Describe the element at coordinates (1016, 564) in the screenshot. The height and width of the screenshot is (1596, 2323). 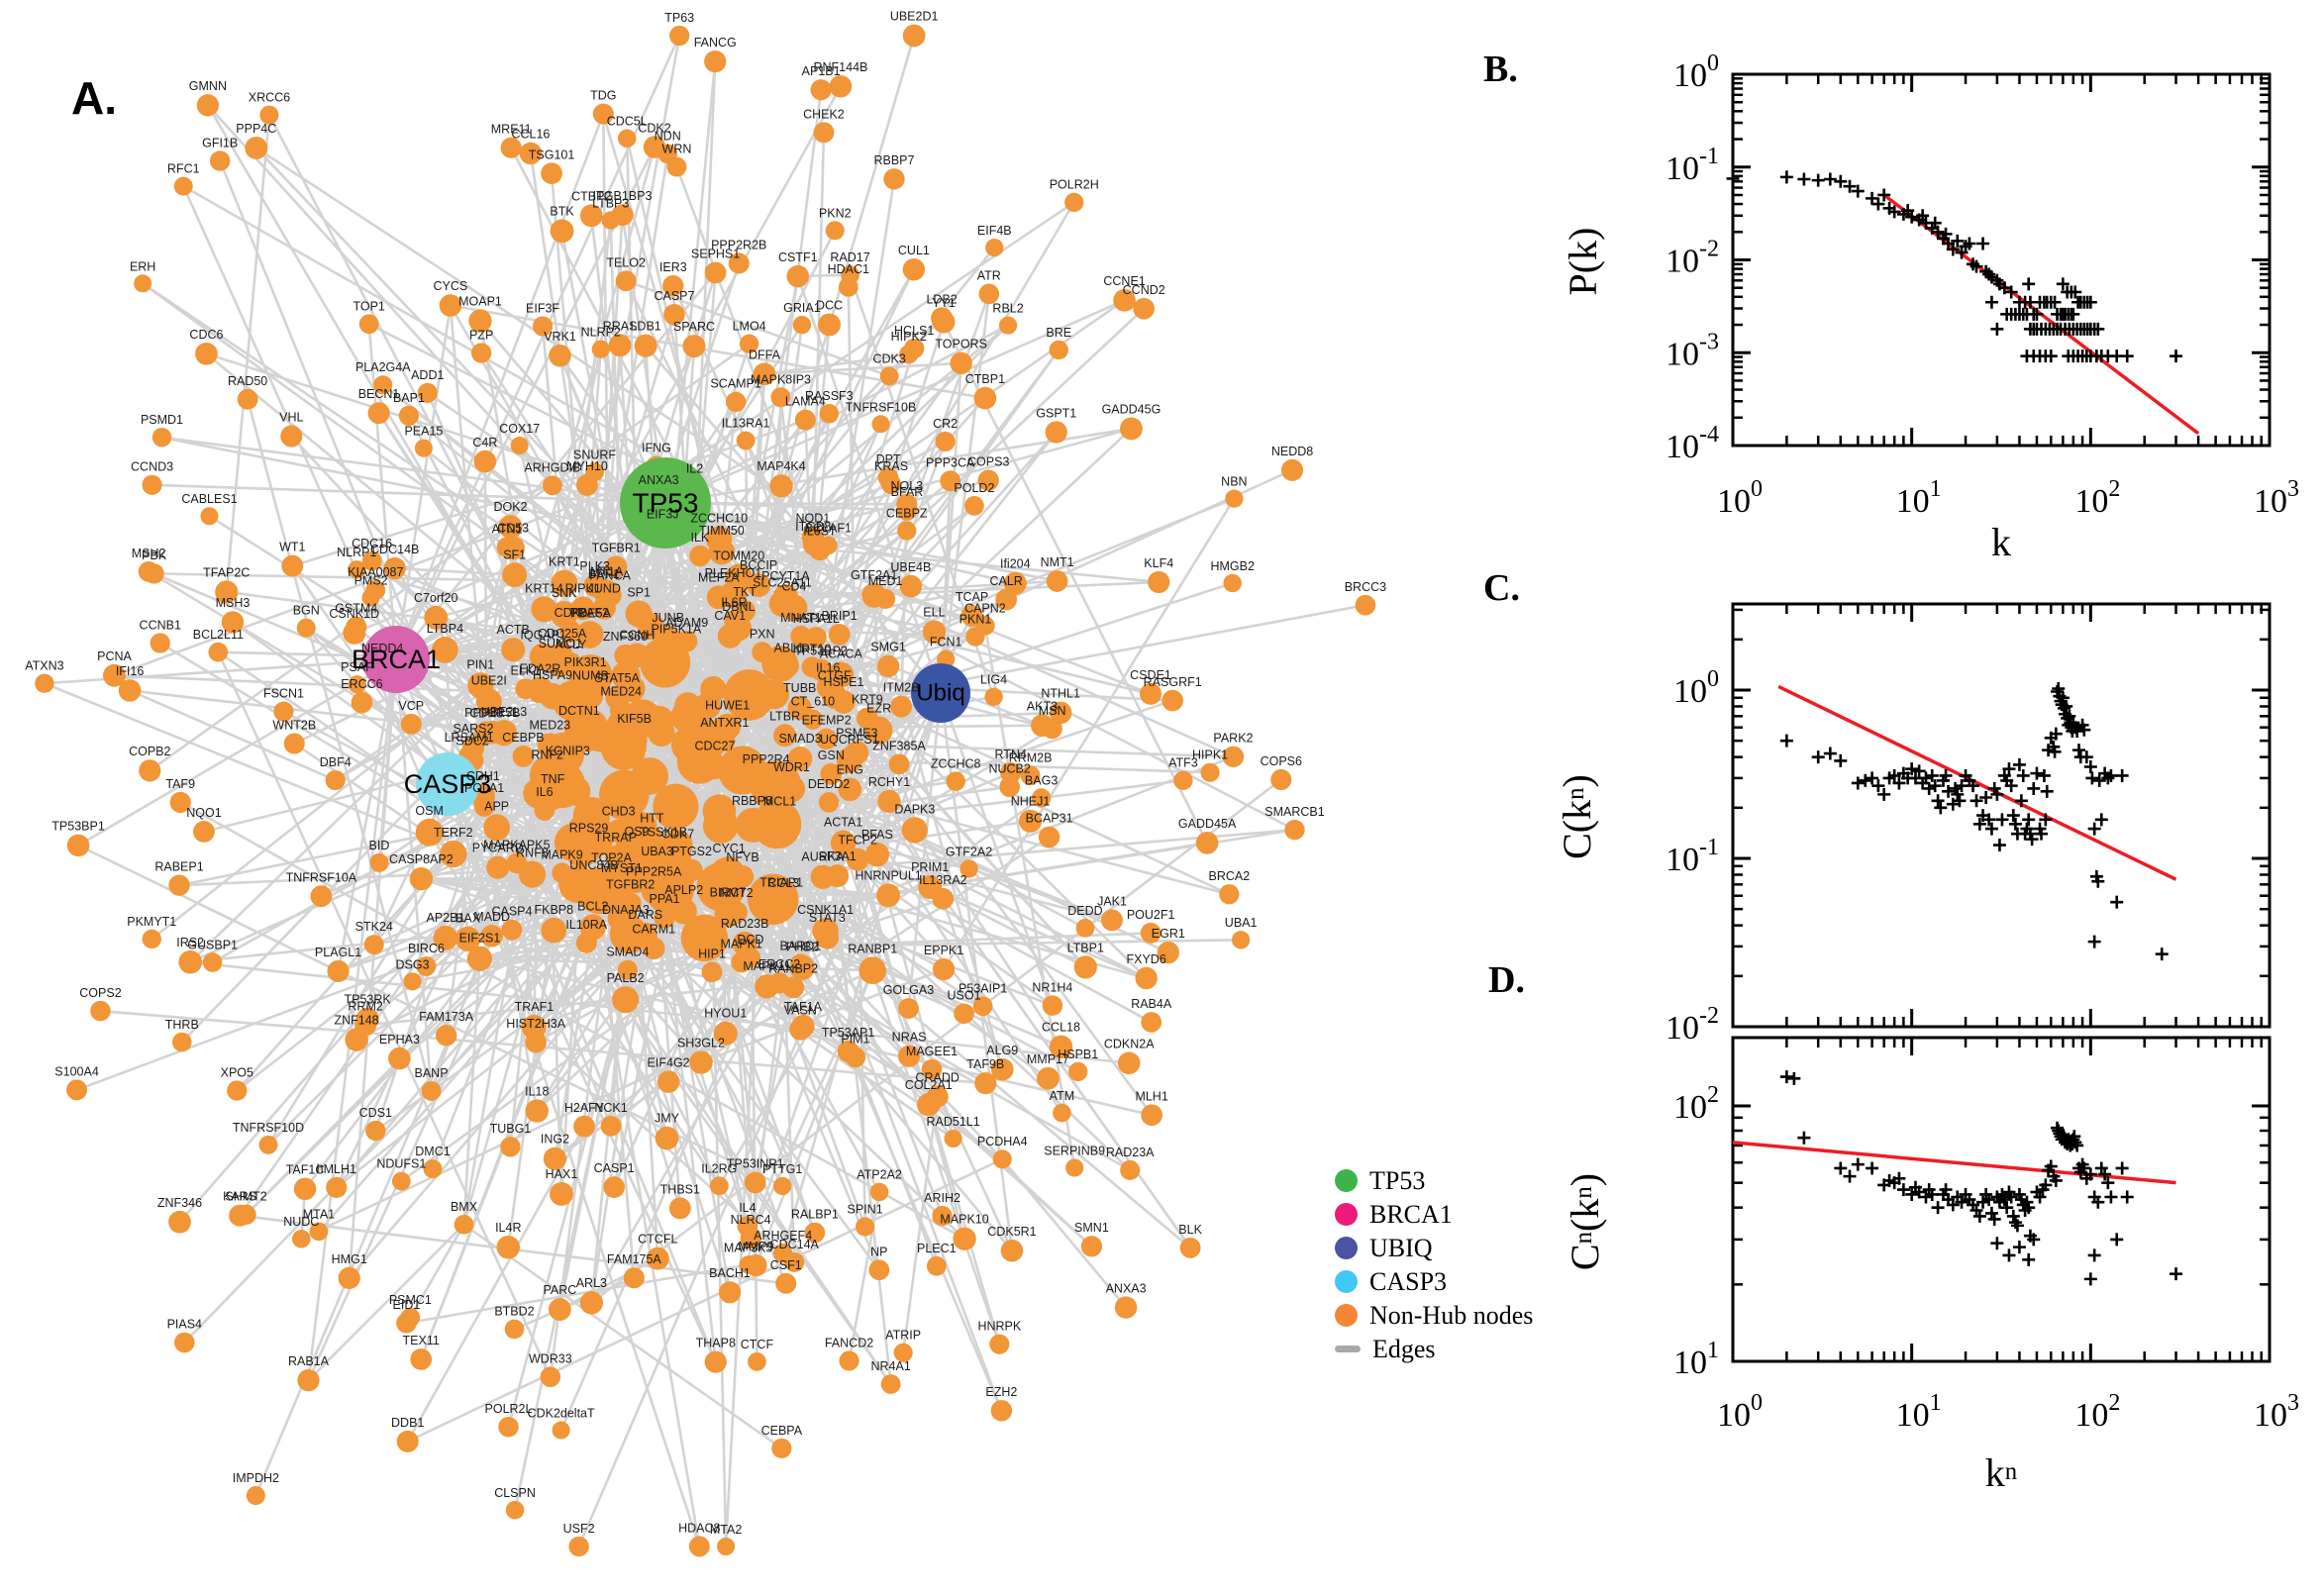
I see `node-label: Ifi204` at that location.